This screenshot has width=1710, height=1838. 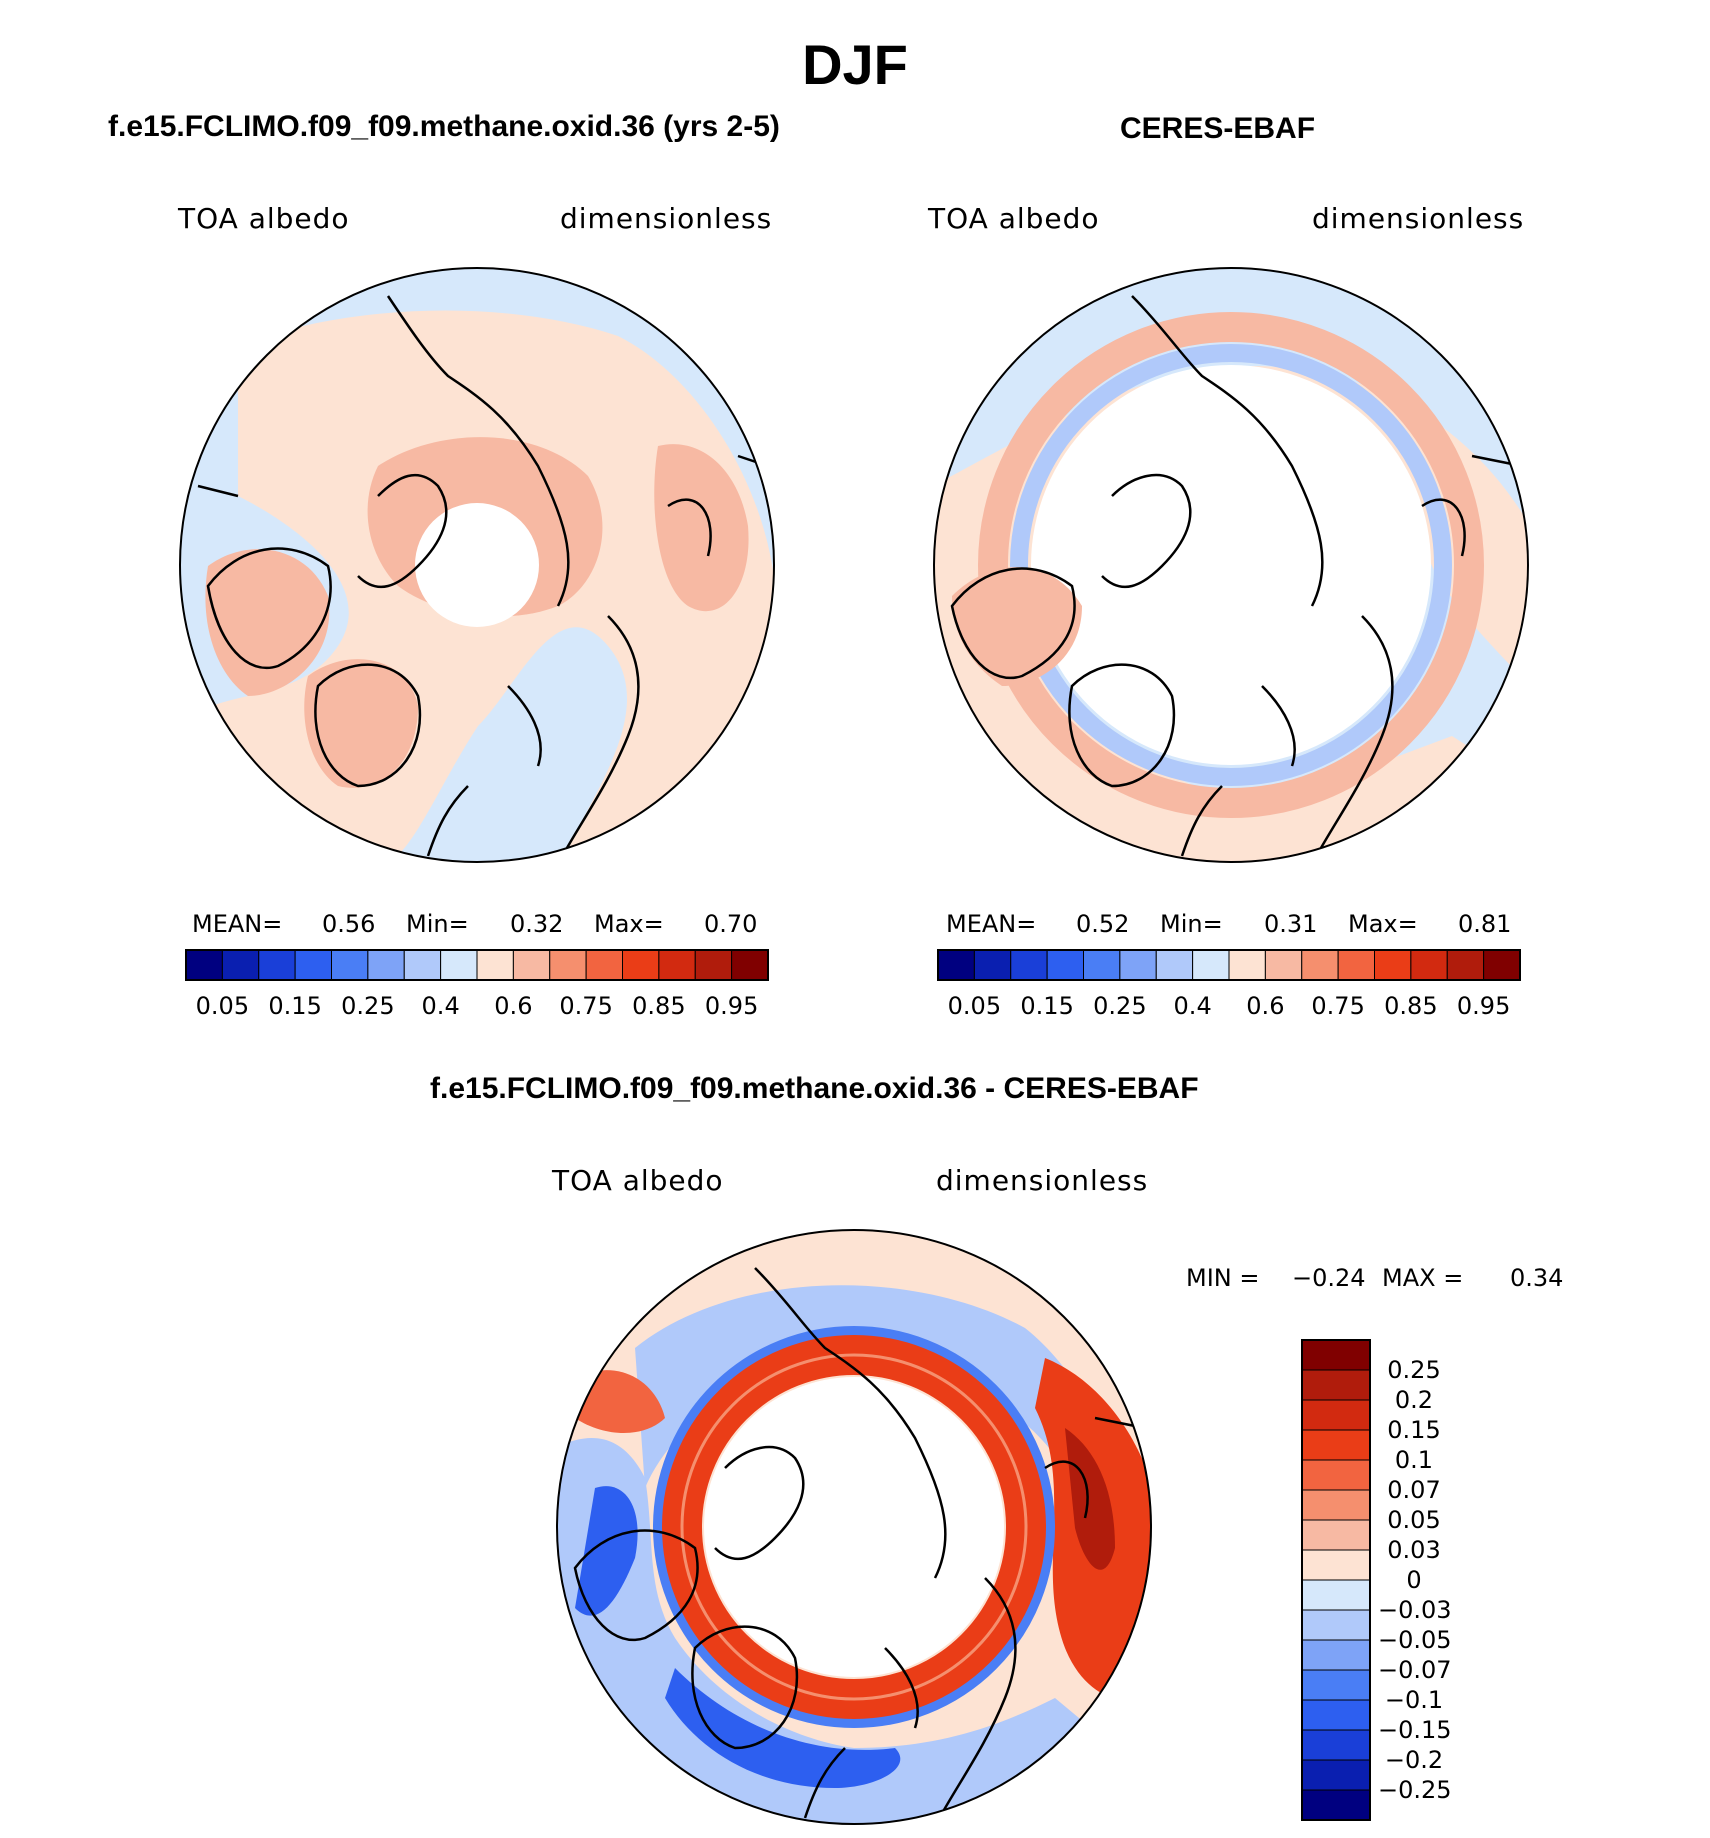 What do you see at coordinates (264, 218) in the screenshot?
I see `panel-model-variable: TOA albedo` at bounding box center [264, 218].